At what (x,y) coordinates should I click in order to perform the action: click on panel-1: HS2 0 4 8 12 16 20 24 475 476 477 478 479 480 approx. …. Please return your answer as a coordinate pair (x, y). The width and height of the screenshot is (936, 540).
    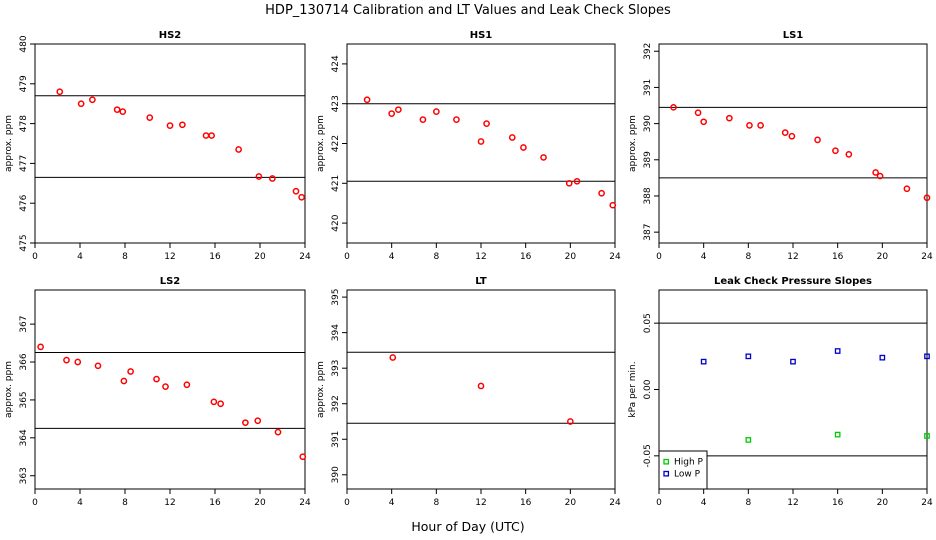
    Looking at the image, I should click on (157, 146).